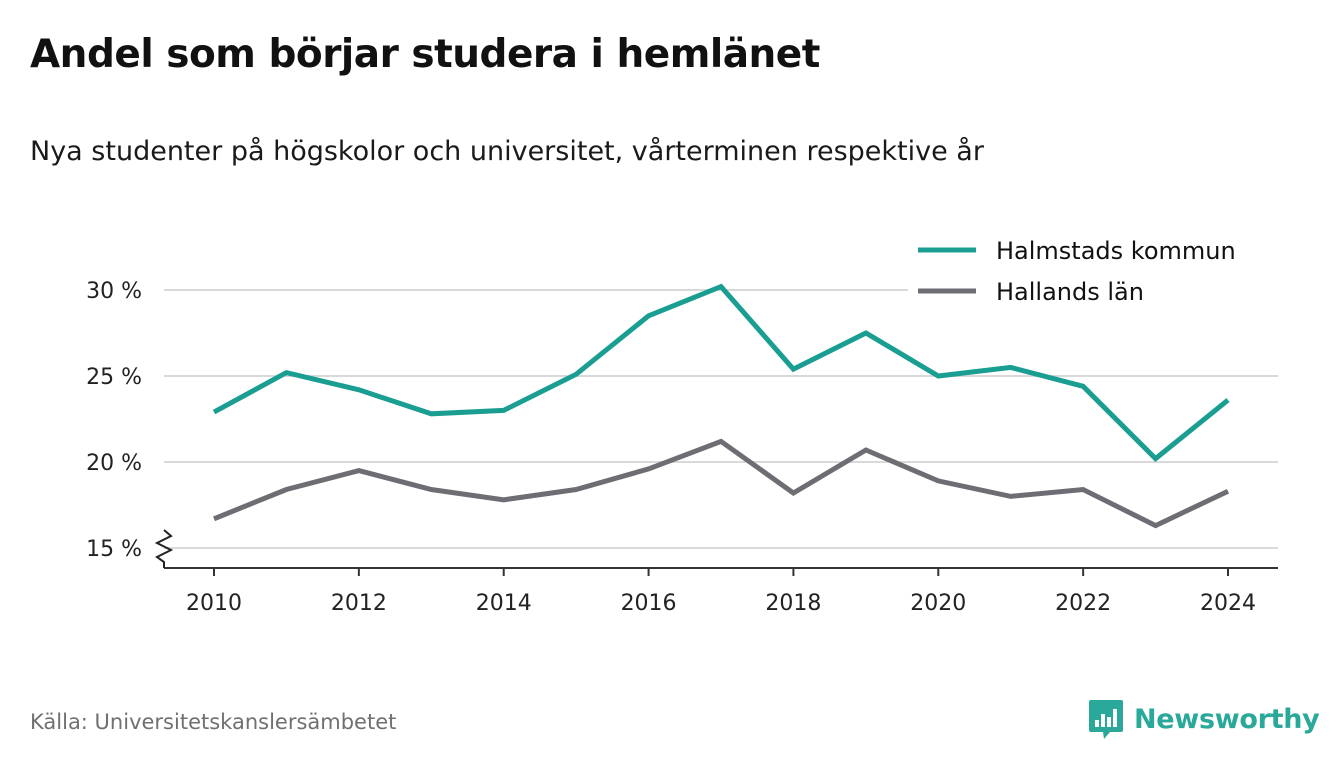  What do you see at coordinates (1094, 271) in the screenshot?
I see `legend-background` at bounding box center [1094, 271].